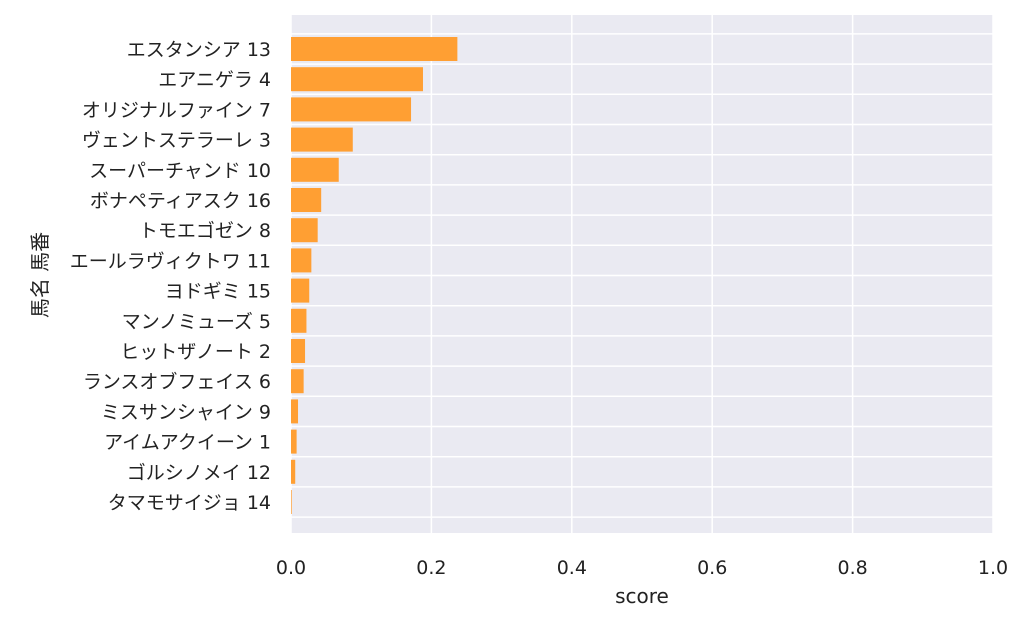 This screenshot has height=620, width=1024. Describe the element at coordinates (712, 568) in the screenshot. I see `x-tick-label: 0.6` at that location.